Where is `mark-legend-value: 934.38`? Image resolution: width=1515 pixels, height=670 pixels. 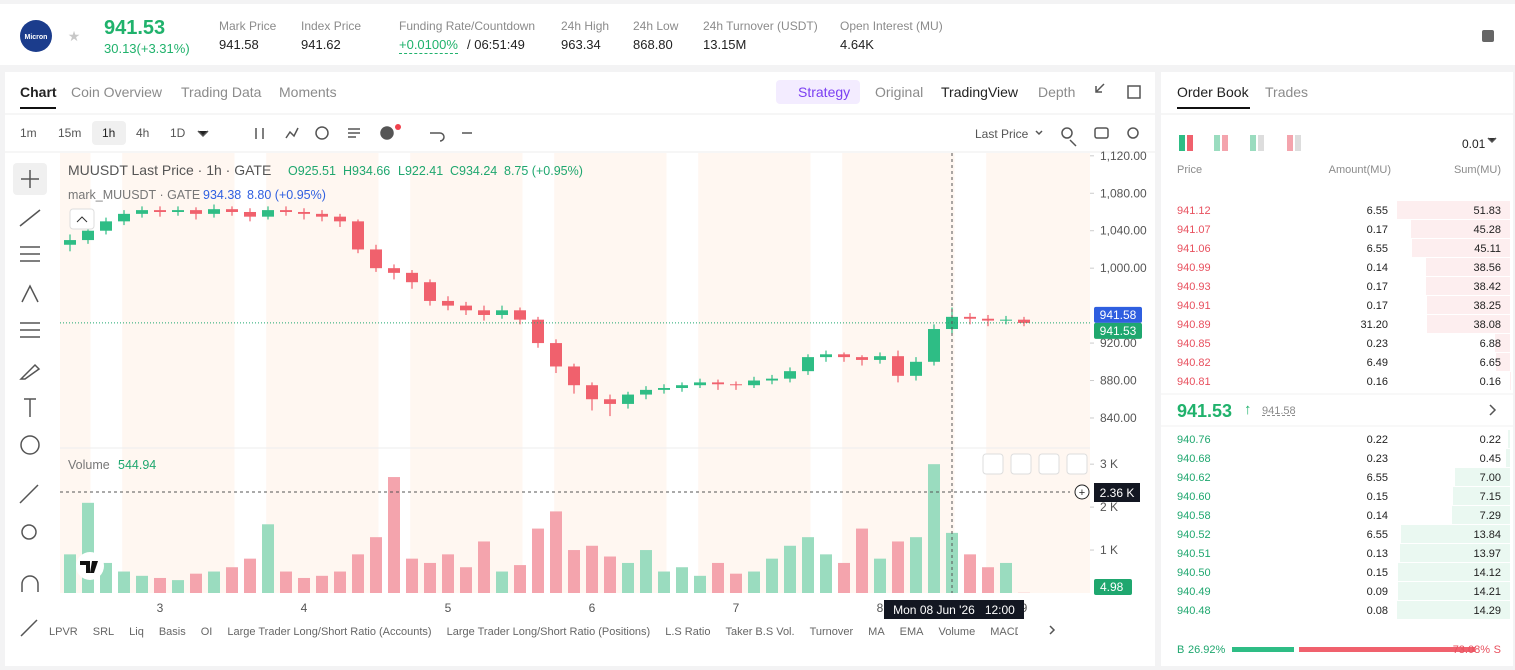 mark-legend-value: 934.38 is located at coordinates (222, 195).